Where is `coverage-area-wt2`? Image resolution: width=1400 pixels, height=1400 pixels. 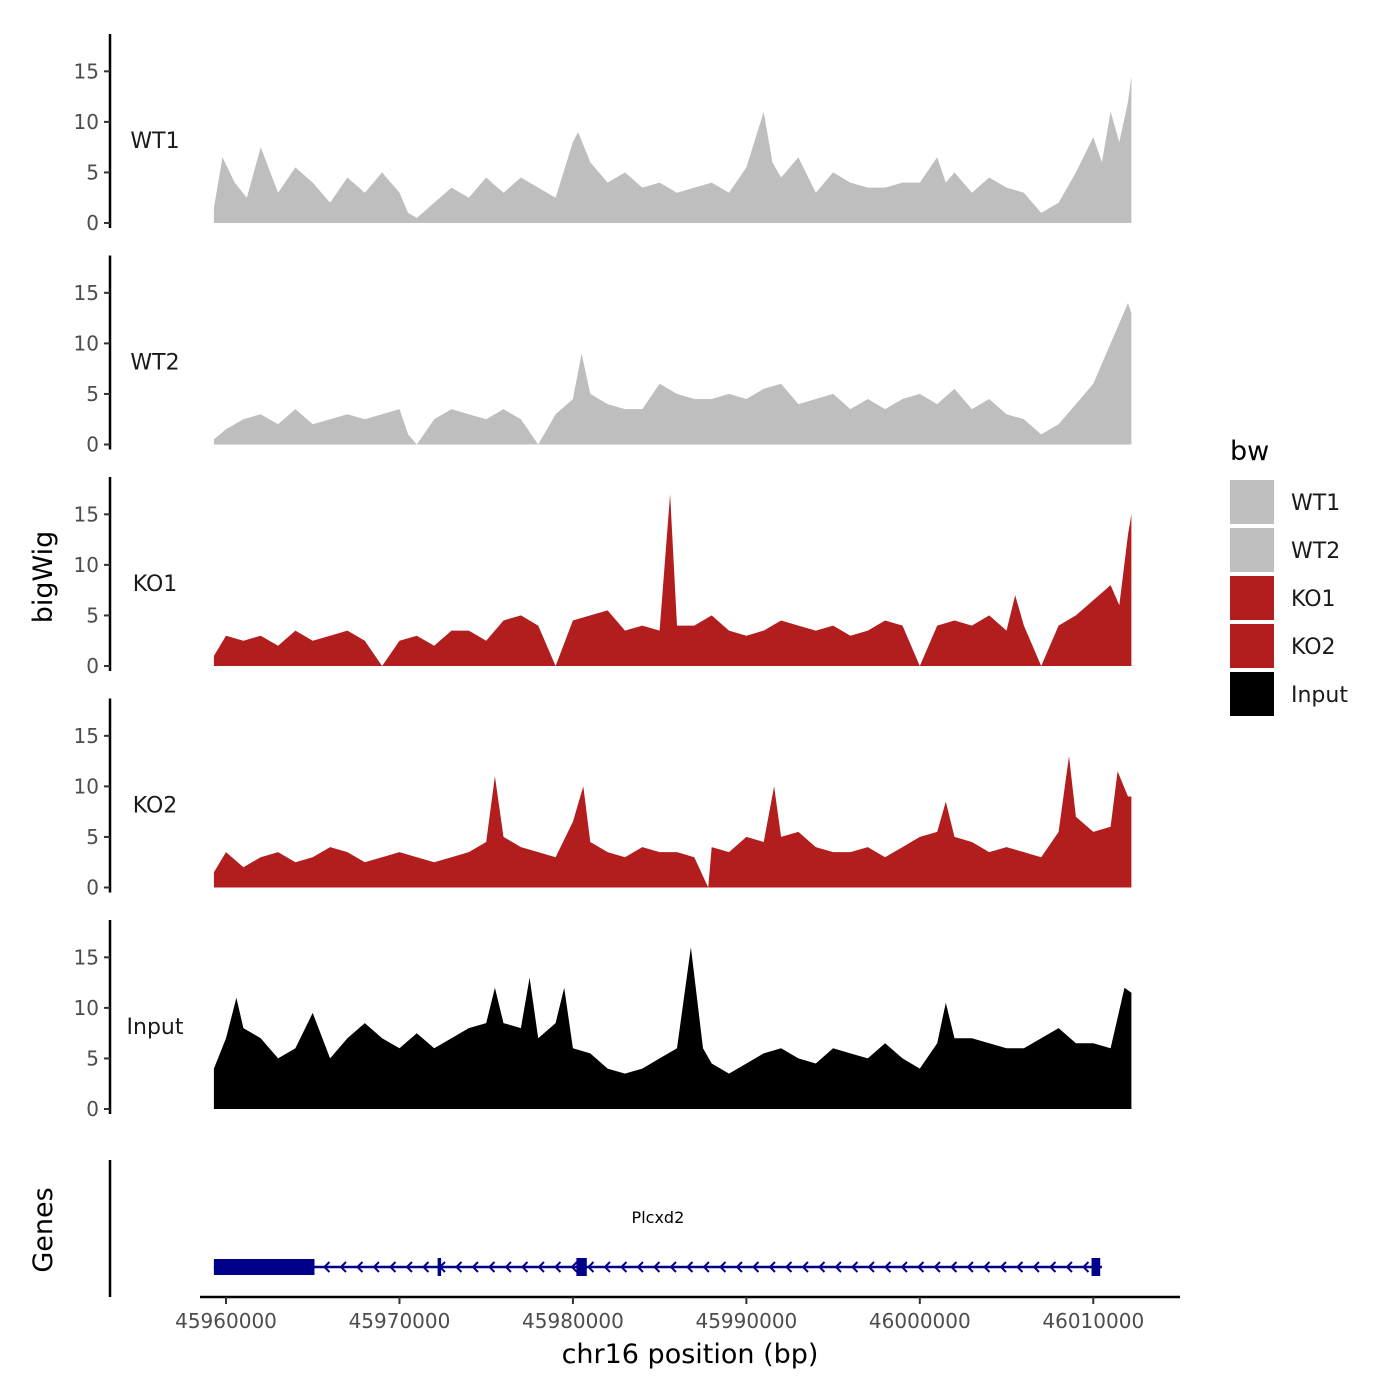
coverage-area-wt2 is located at coordinates (672, 373).